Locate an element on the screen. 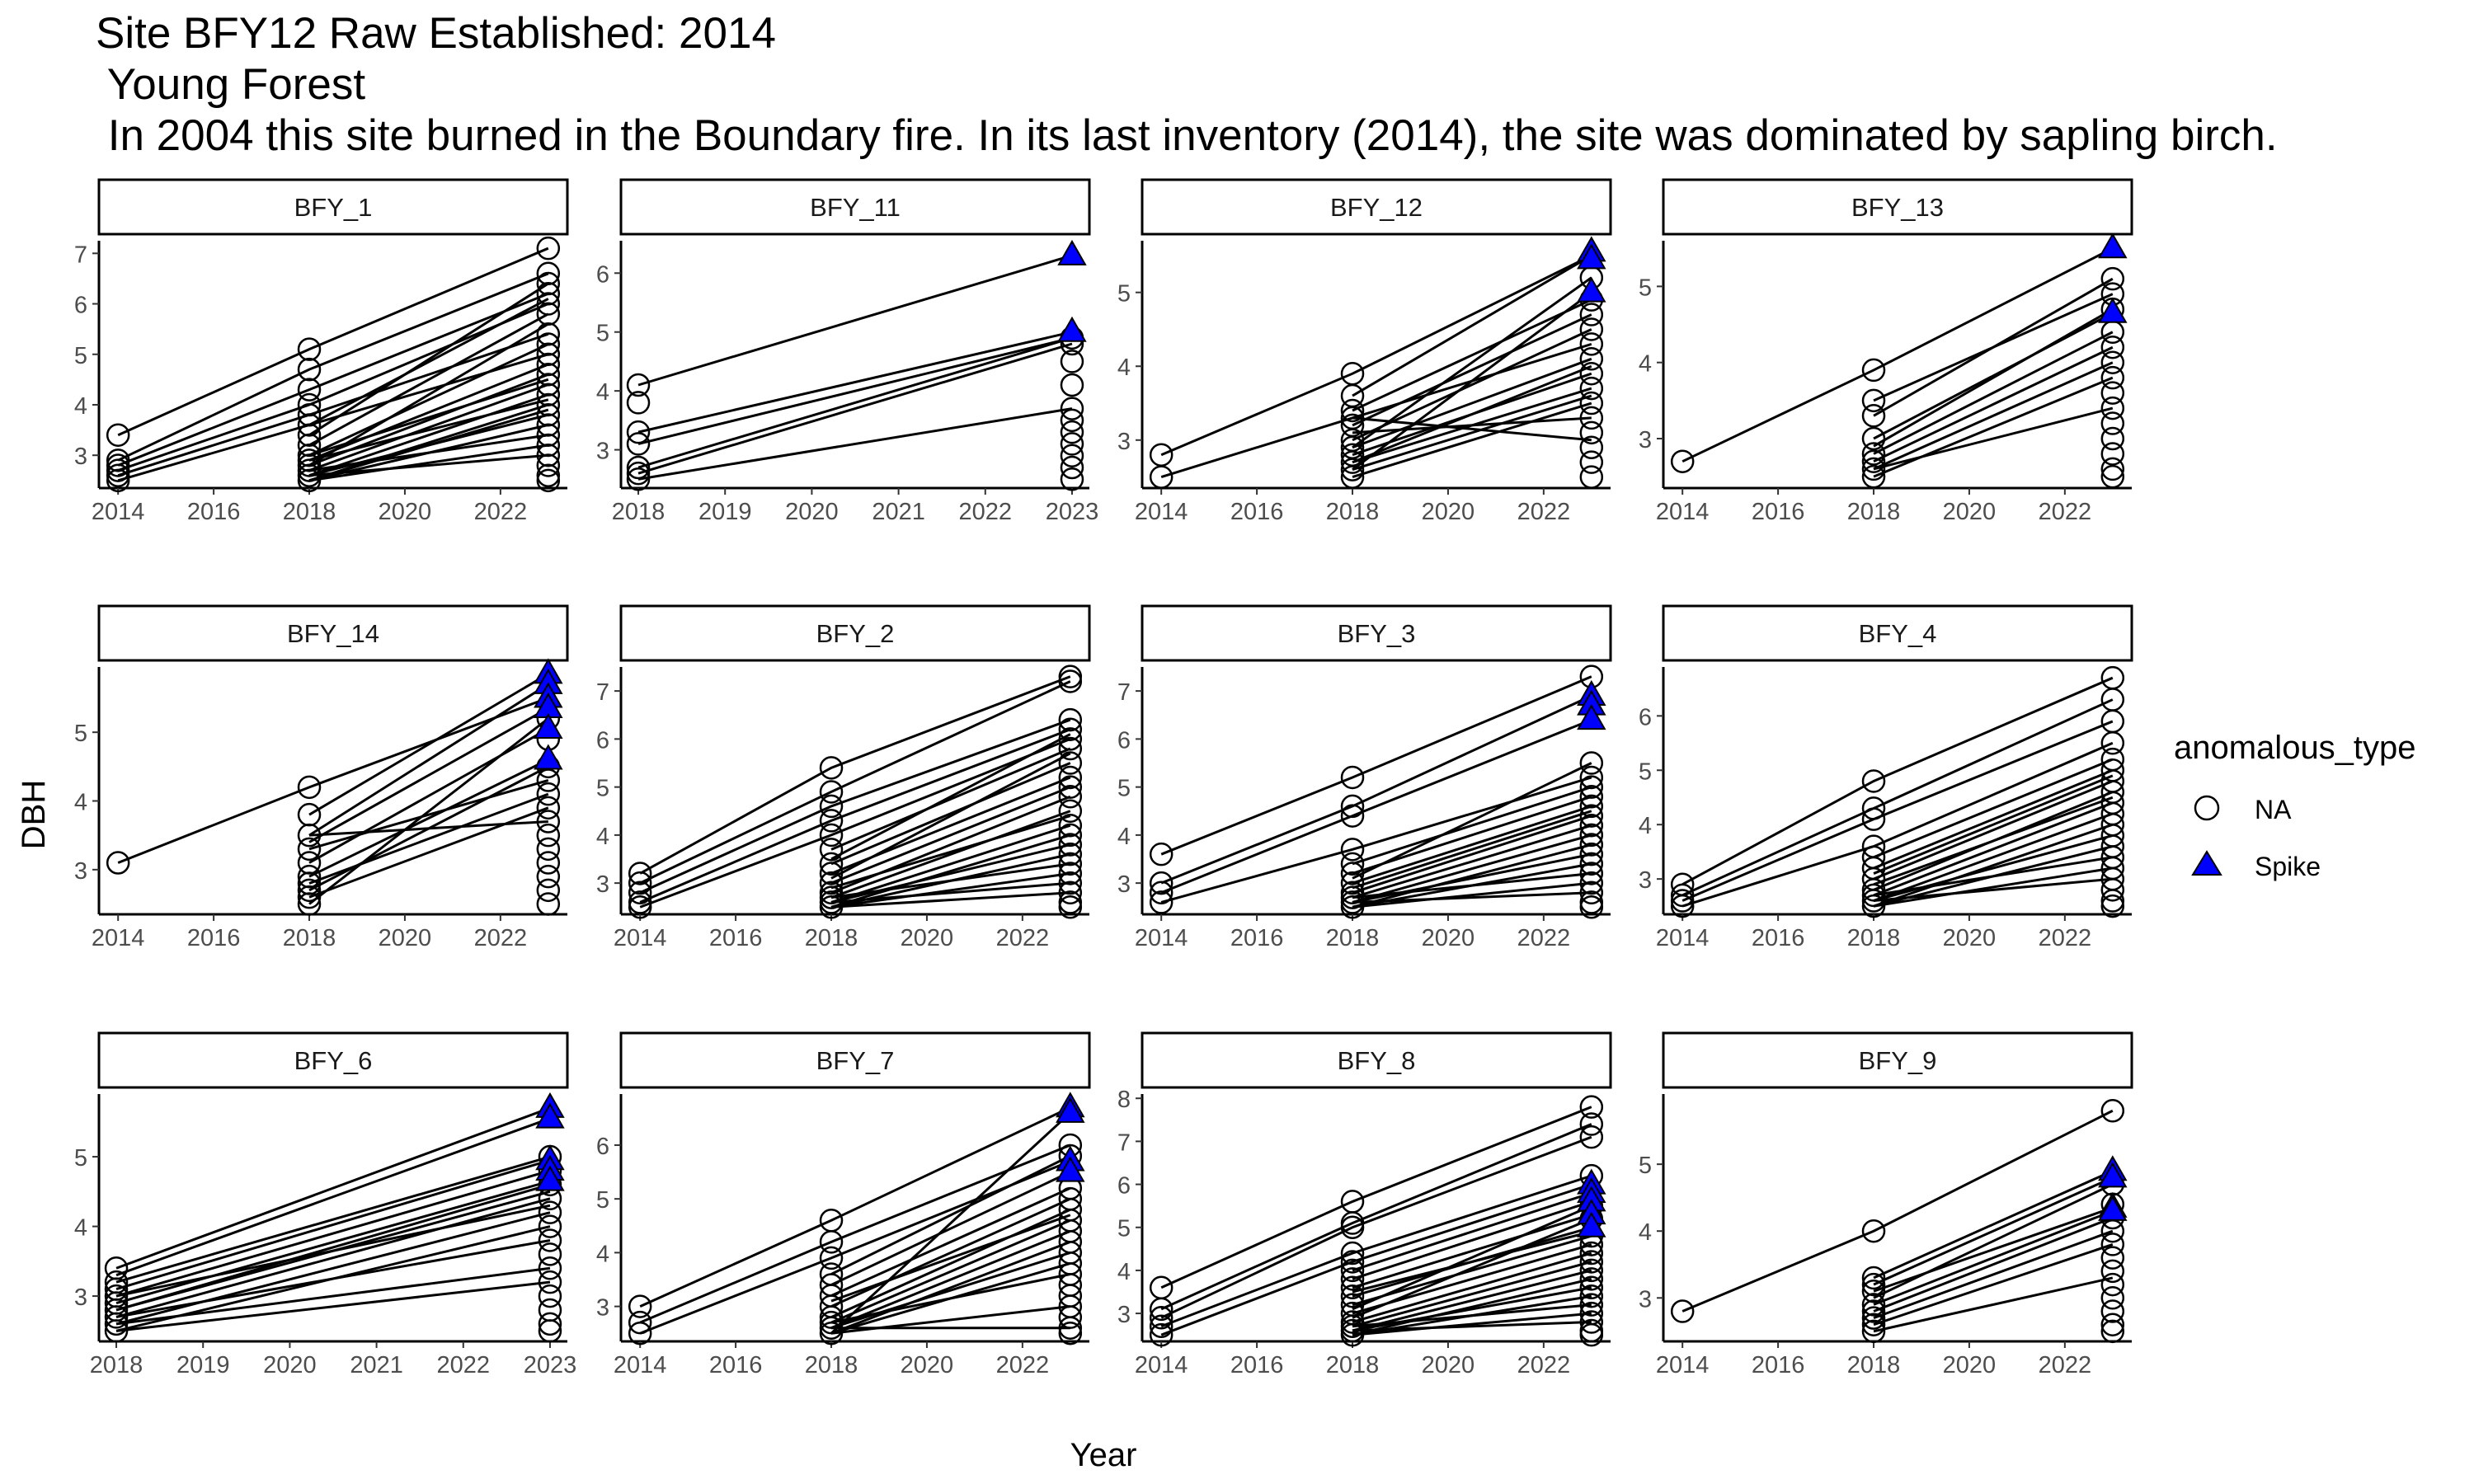  x-tick-label: 2014 is located at coordinates (1683, 938).